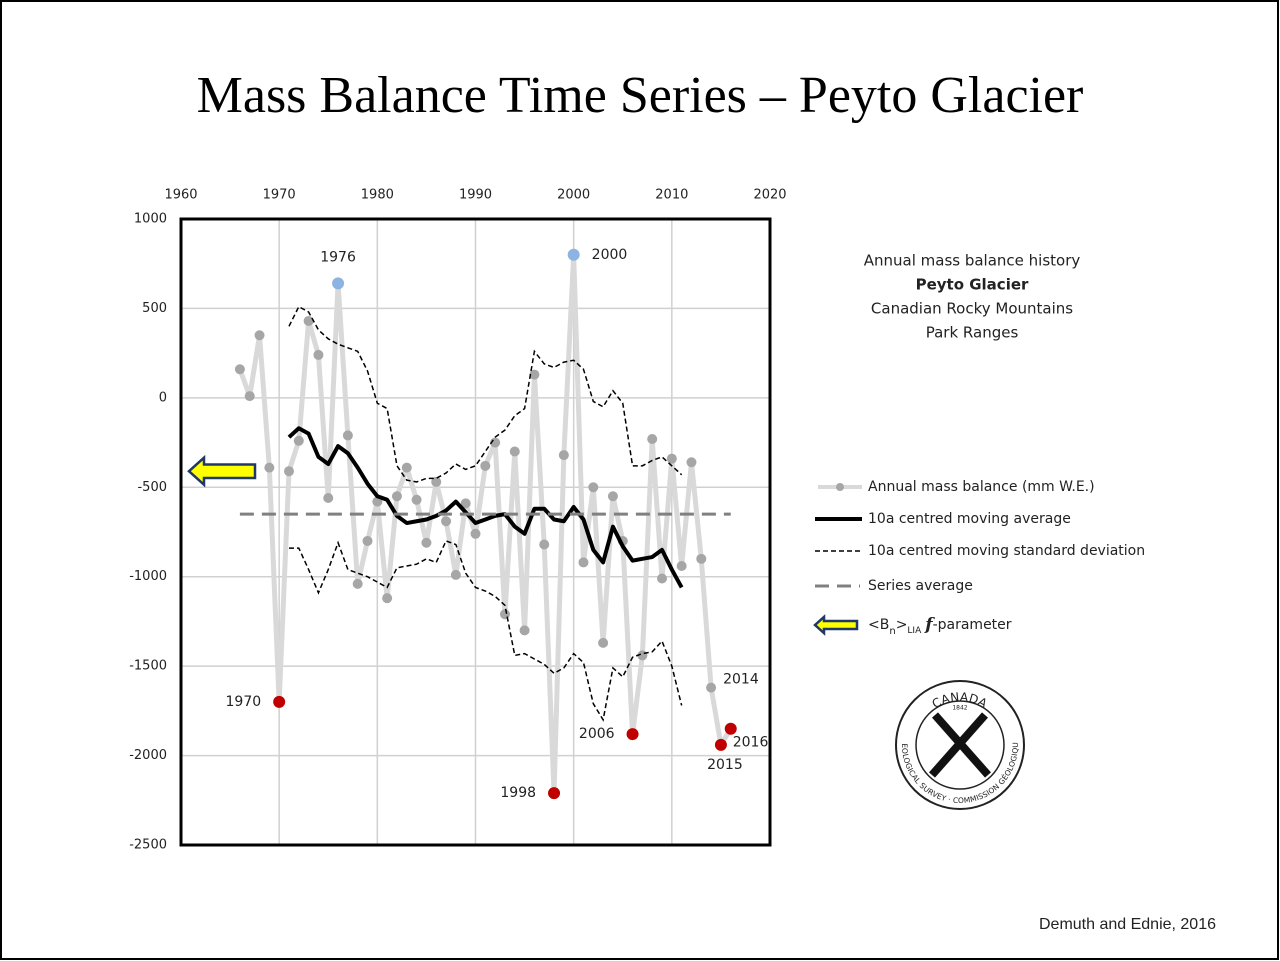 This screenshot has height=961, width=1280. Describe the element at coordinates (958, 745) in the screenshot. I see `logo-hammer` at that location.